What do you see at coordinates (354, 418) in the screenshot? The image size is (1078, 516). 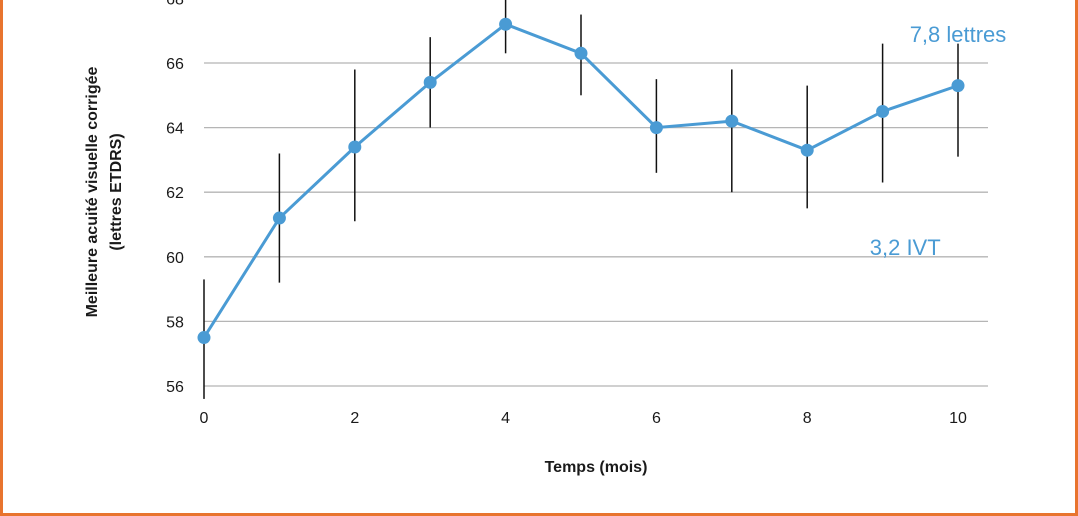 I see `x-tick-2: 2` at bounding box center [354, 418].